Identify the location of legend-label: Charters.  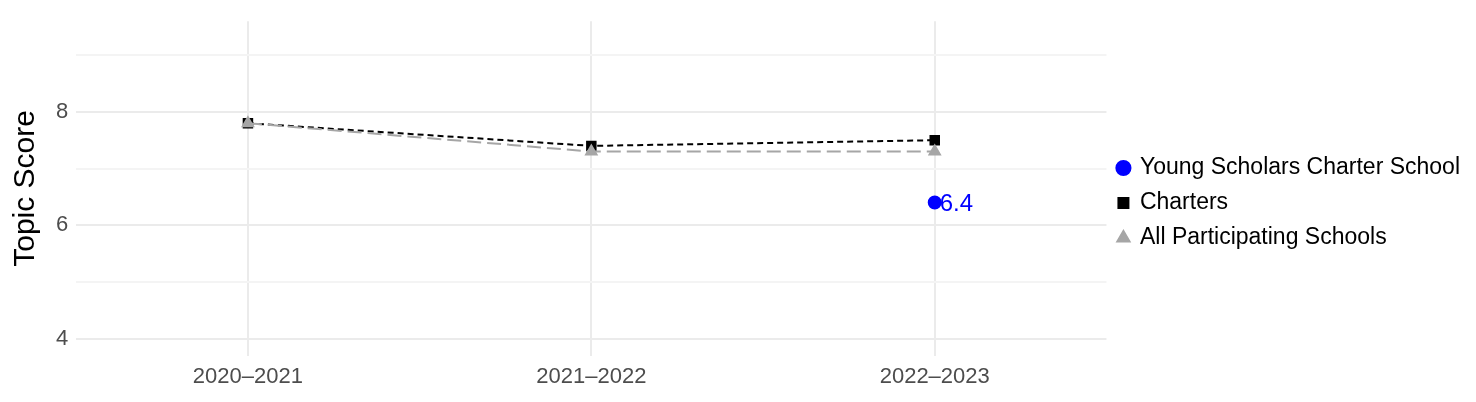
(1184, 201).